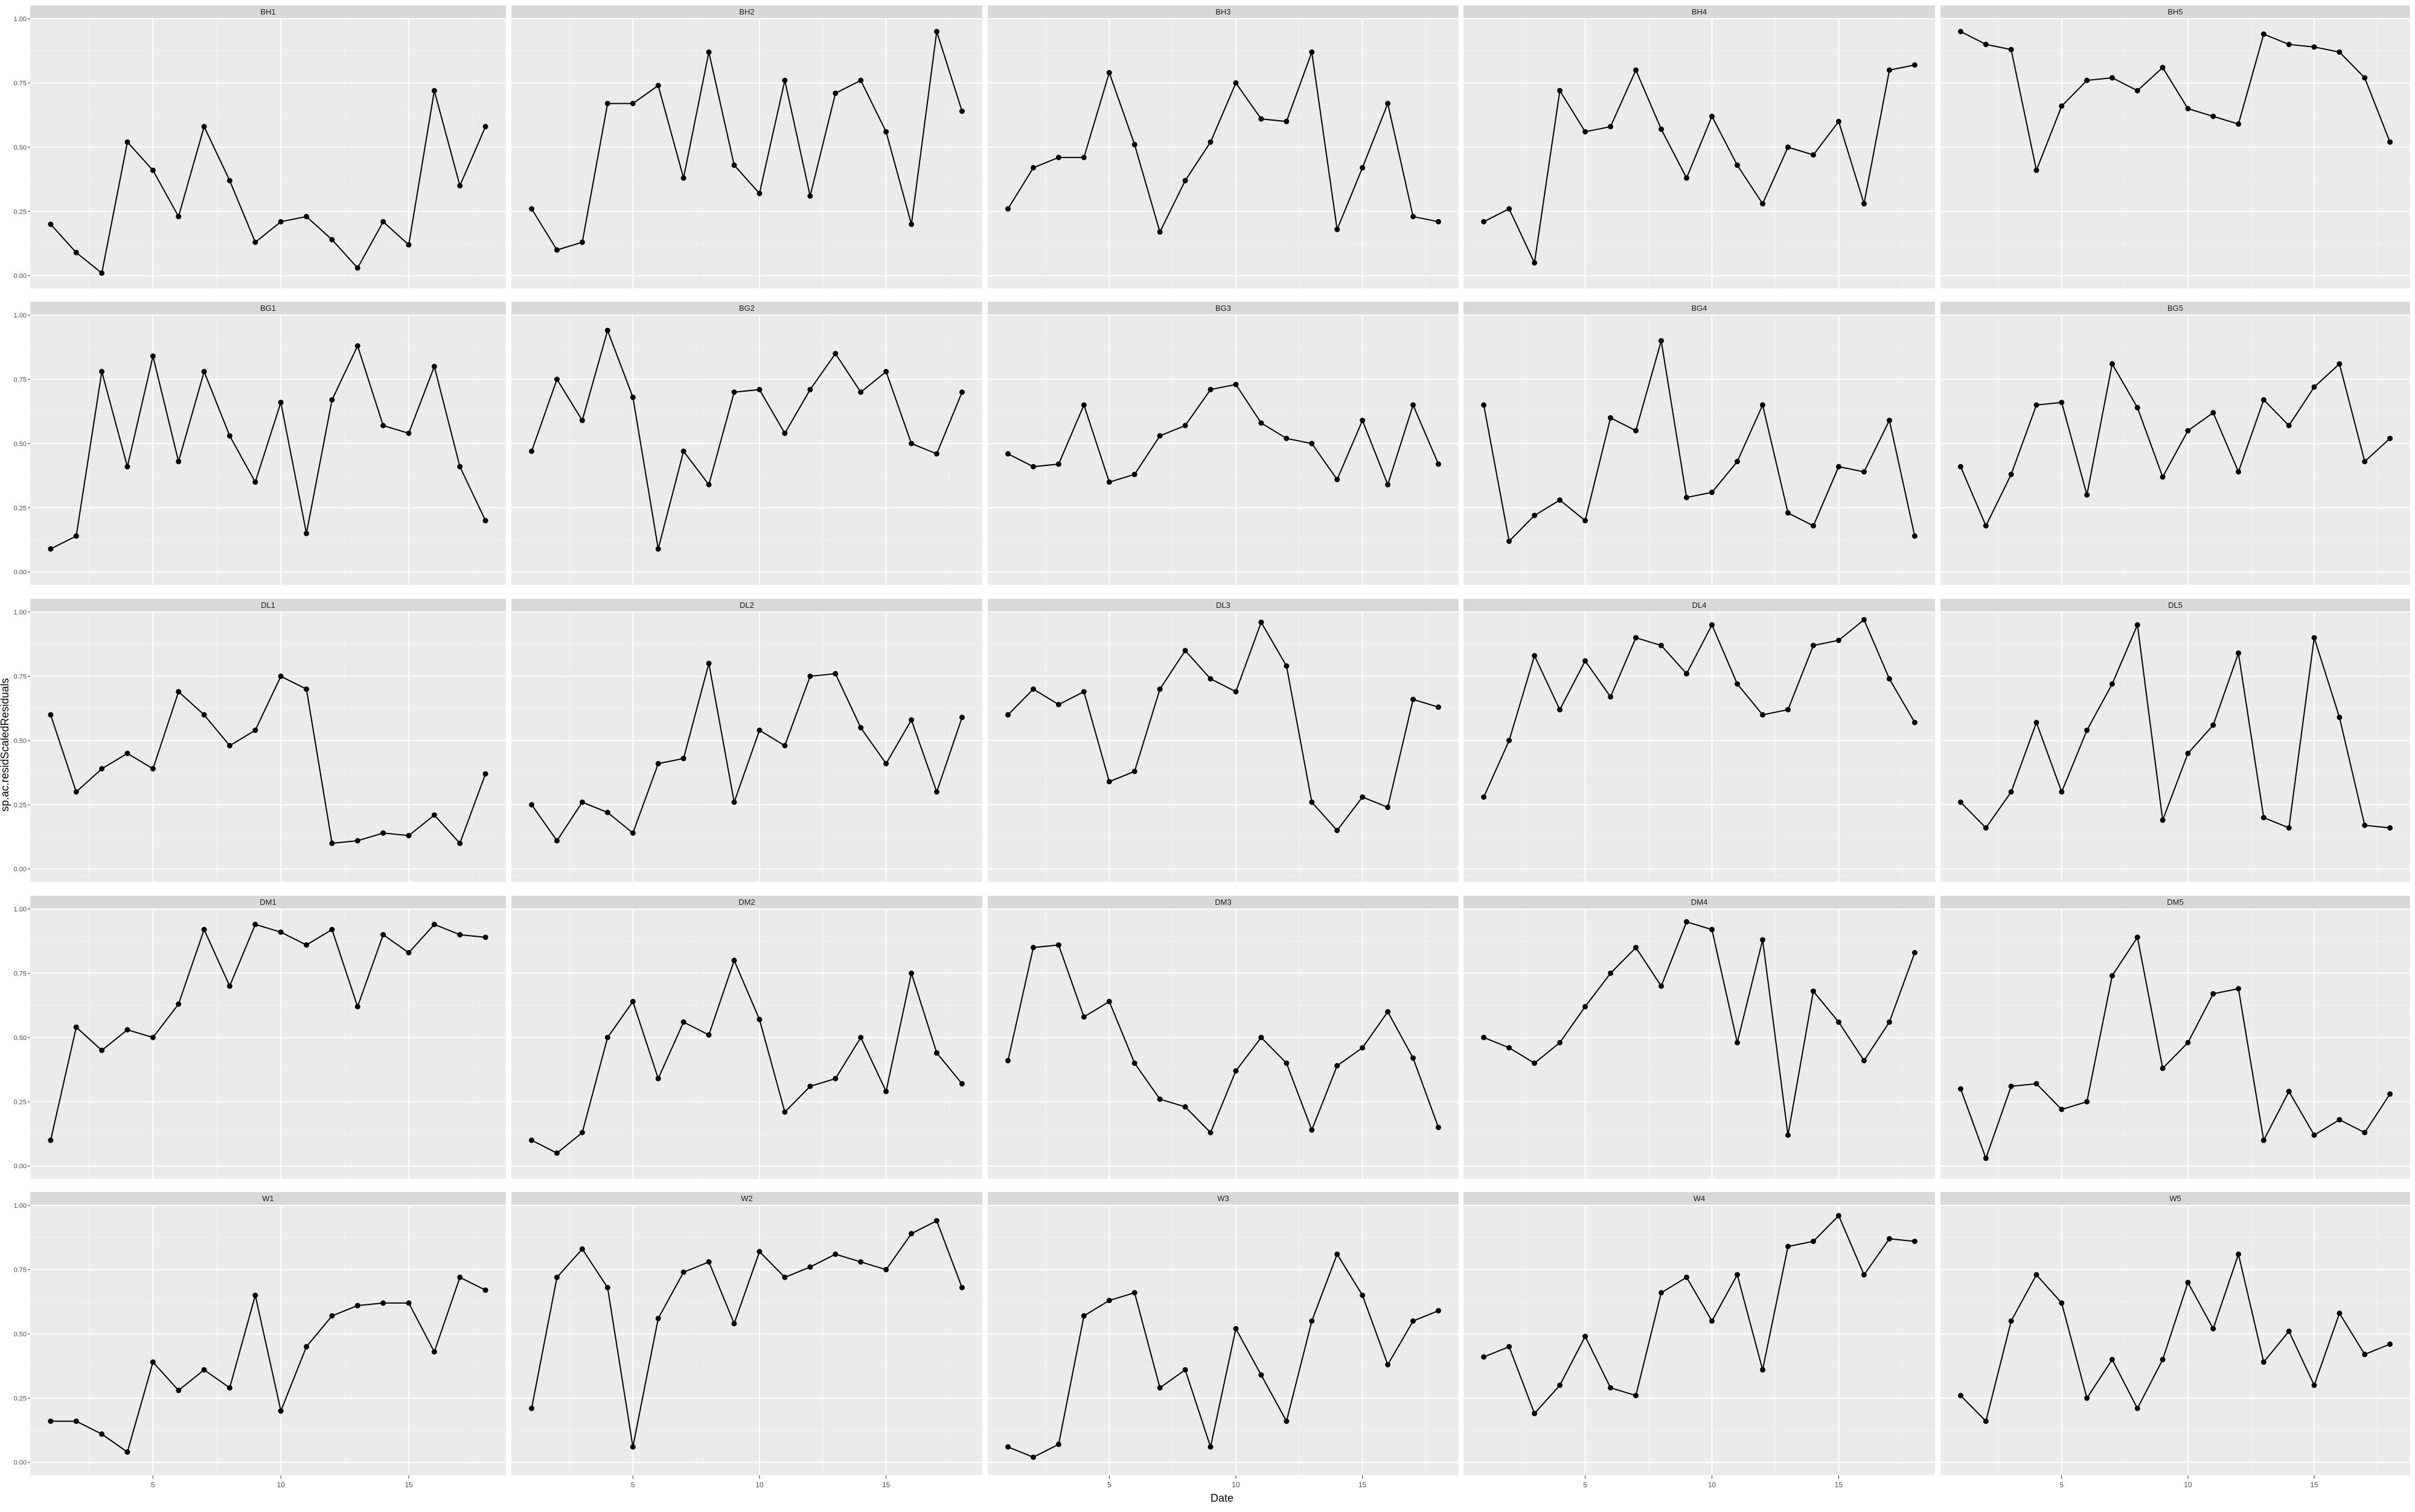  Describe the element at coordinates (633, 1485) in the screenshot. I see `x-tick-label: 5` at that location.